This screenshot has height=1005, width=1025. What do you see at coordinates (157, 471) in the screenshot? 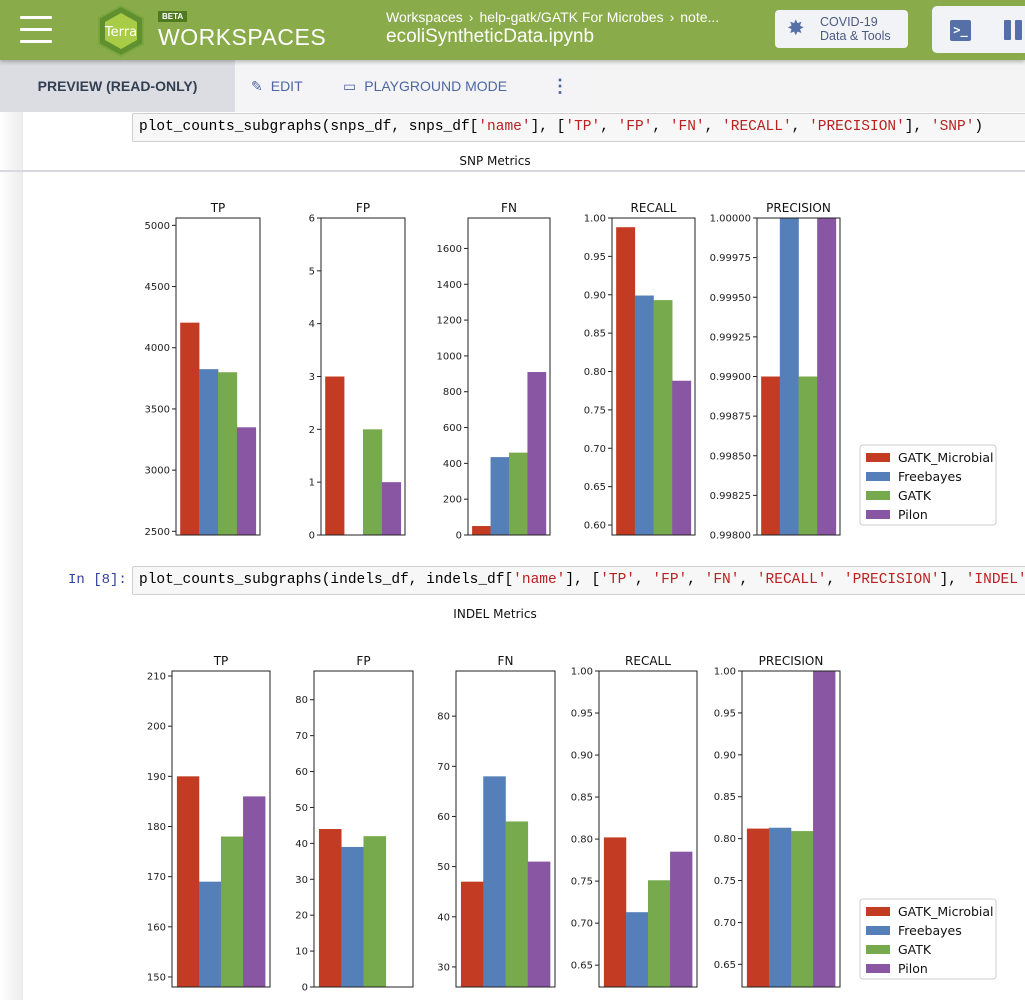
I see `y-tick-label: 3000` at bounding box center [157, 471].